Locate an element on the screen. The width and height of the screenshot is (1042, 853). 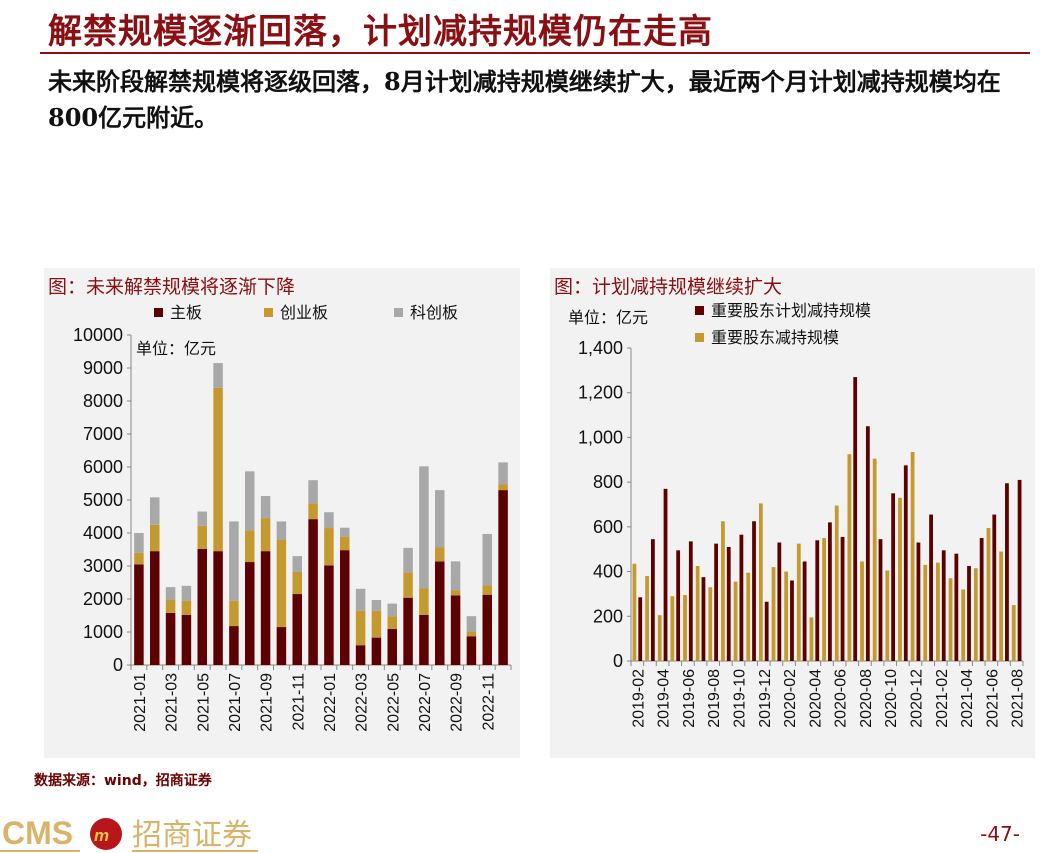
x-tick-label: 2021-02 is located at coordinates (942, 698).